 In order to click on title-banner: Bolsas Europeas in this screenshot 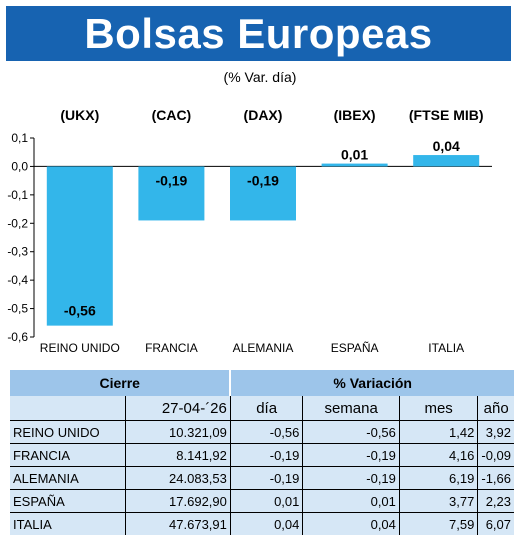, I will do `click(258, 33)`.